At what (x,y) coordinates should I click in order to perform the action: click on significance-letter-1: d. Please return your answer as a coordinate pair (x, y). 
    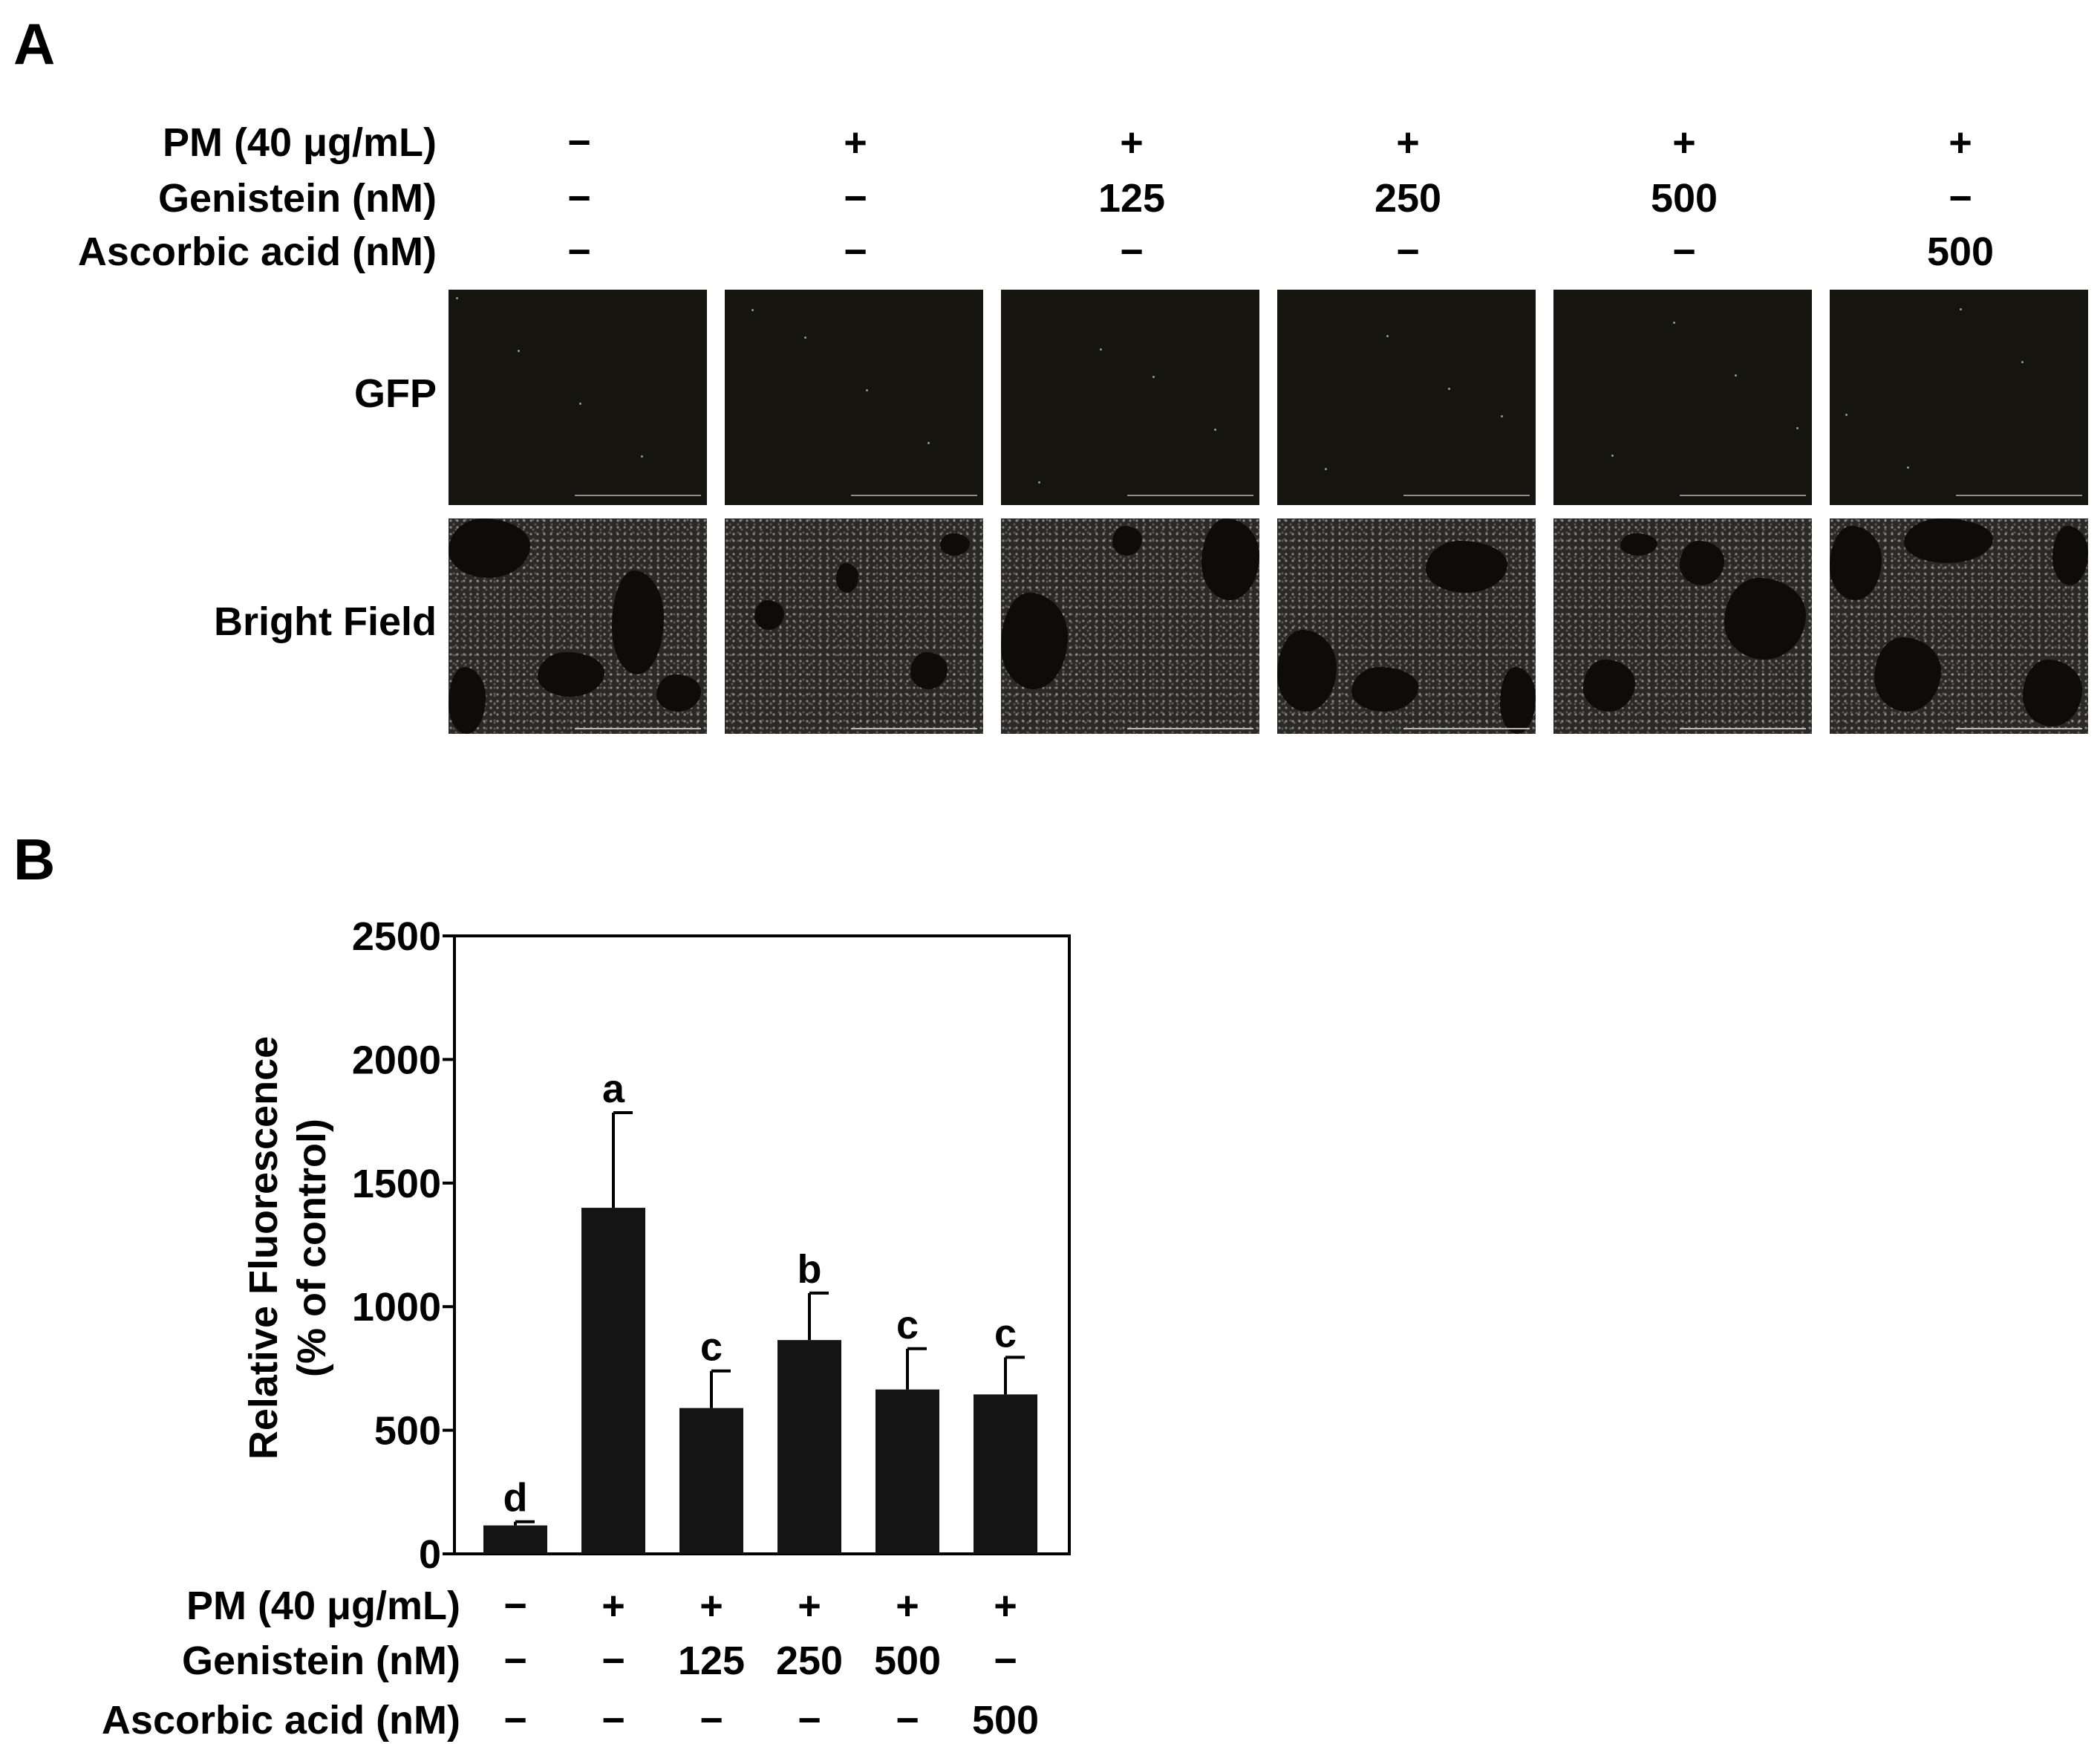
    Looking at the image, I should click on (515, 1498).